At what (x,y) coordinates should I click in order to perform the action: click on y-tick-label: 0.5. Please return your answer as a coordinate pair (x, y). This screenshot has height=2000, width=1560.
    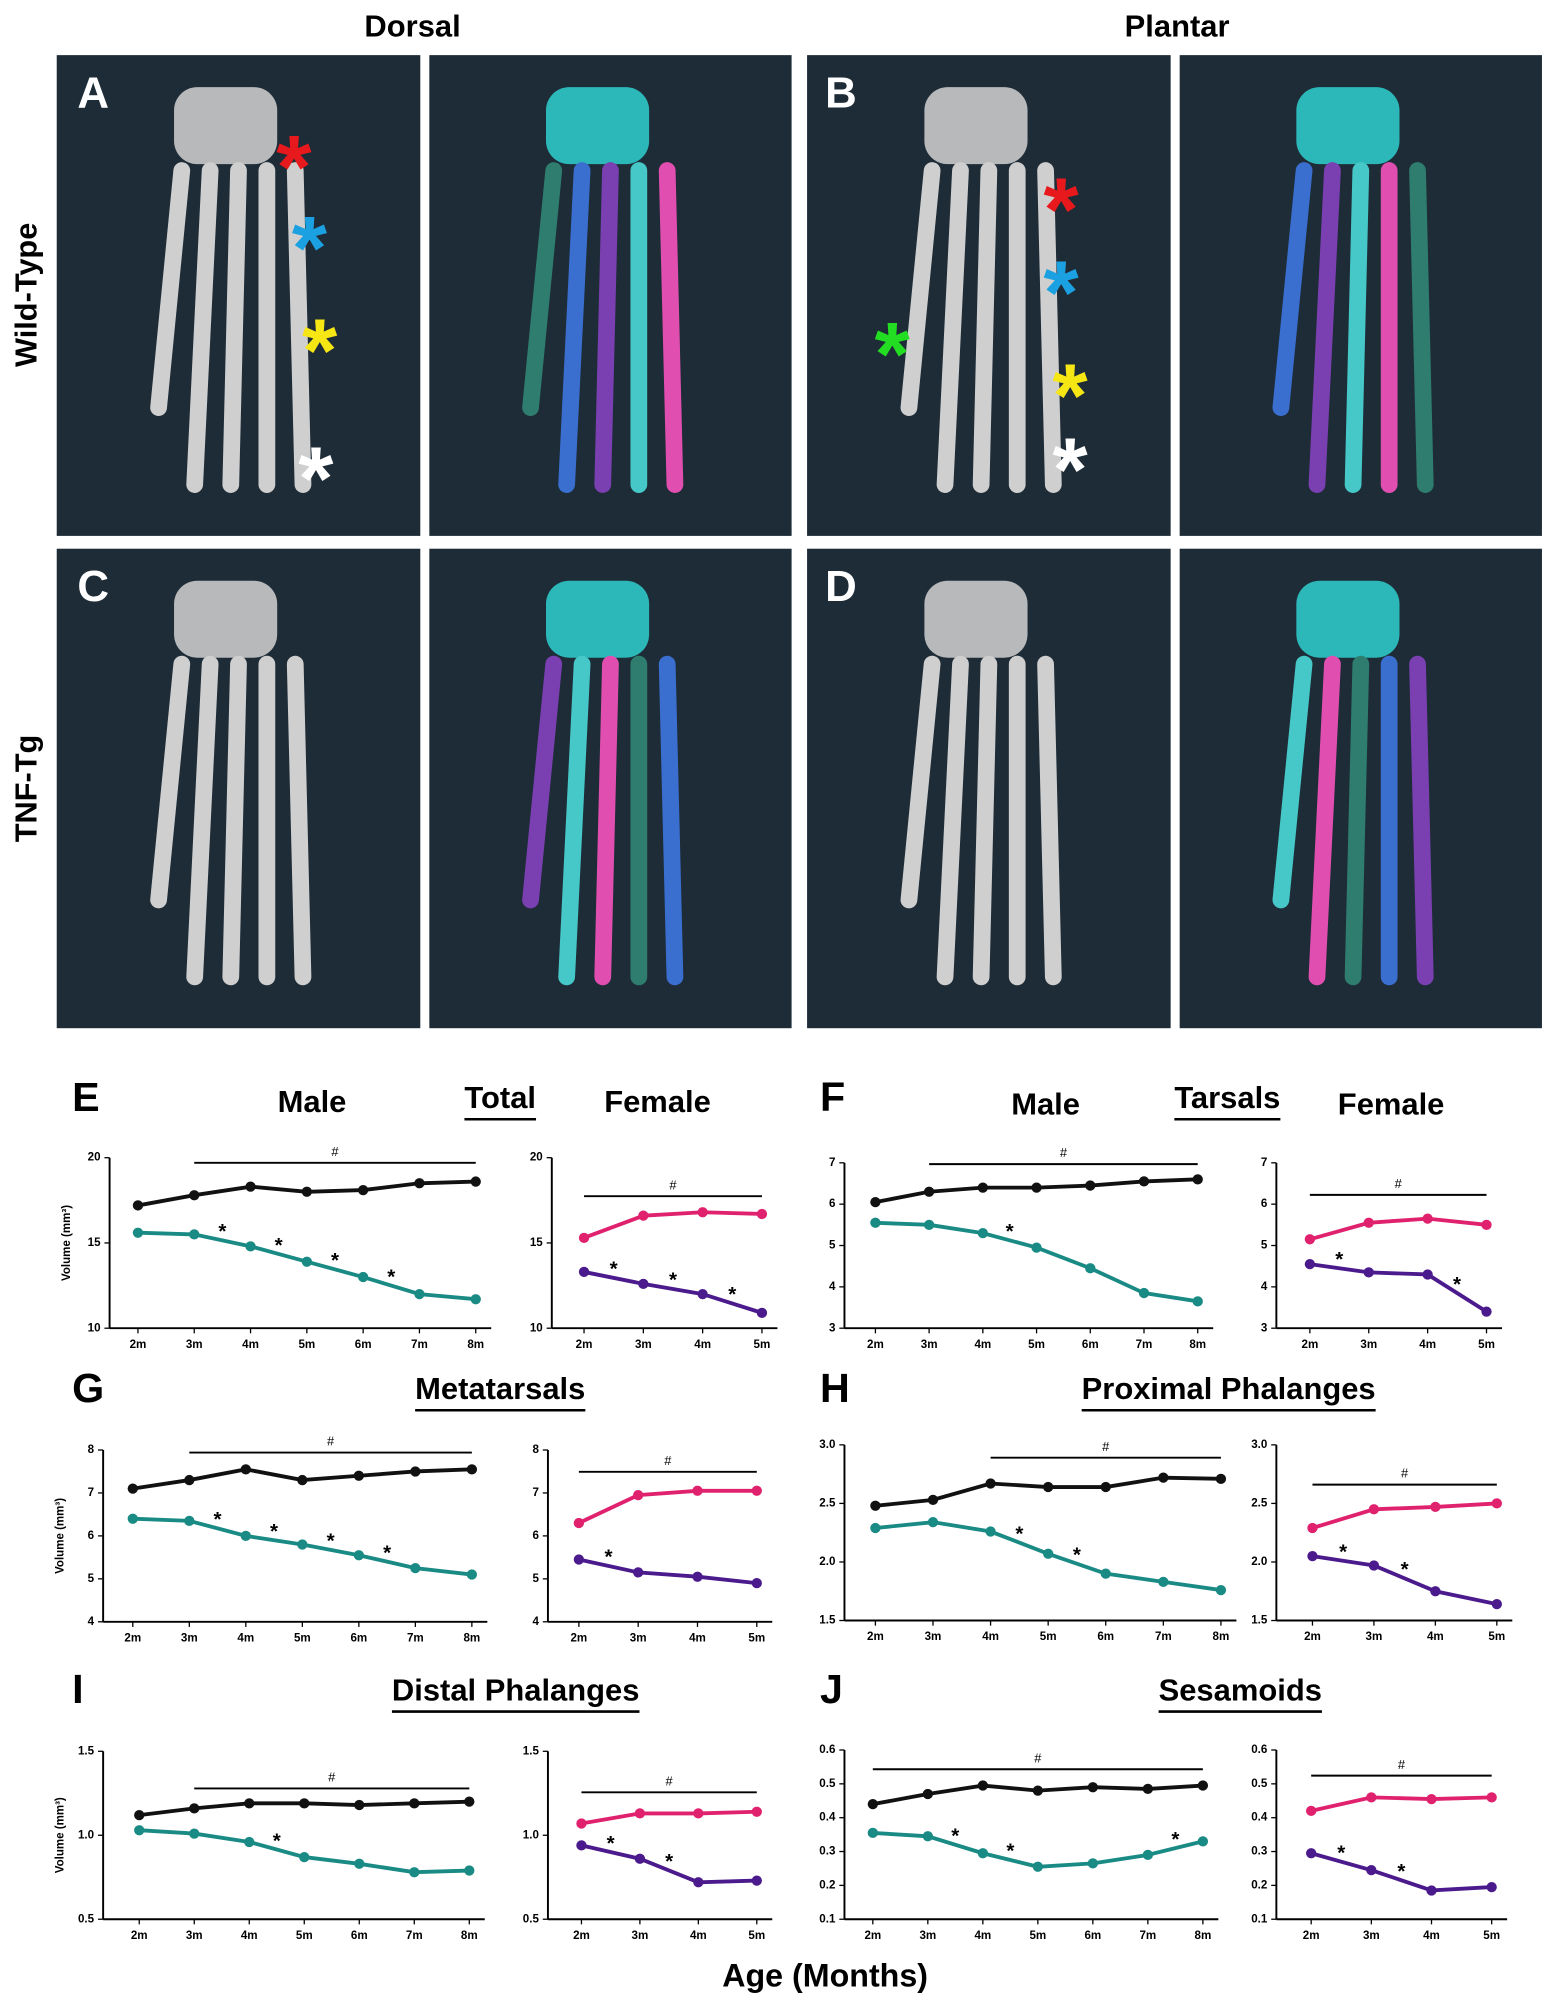
    Looking at the image, I should click on (531, 1919).